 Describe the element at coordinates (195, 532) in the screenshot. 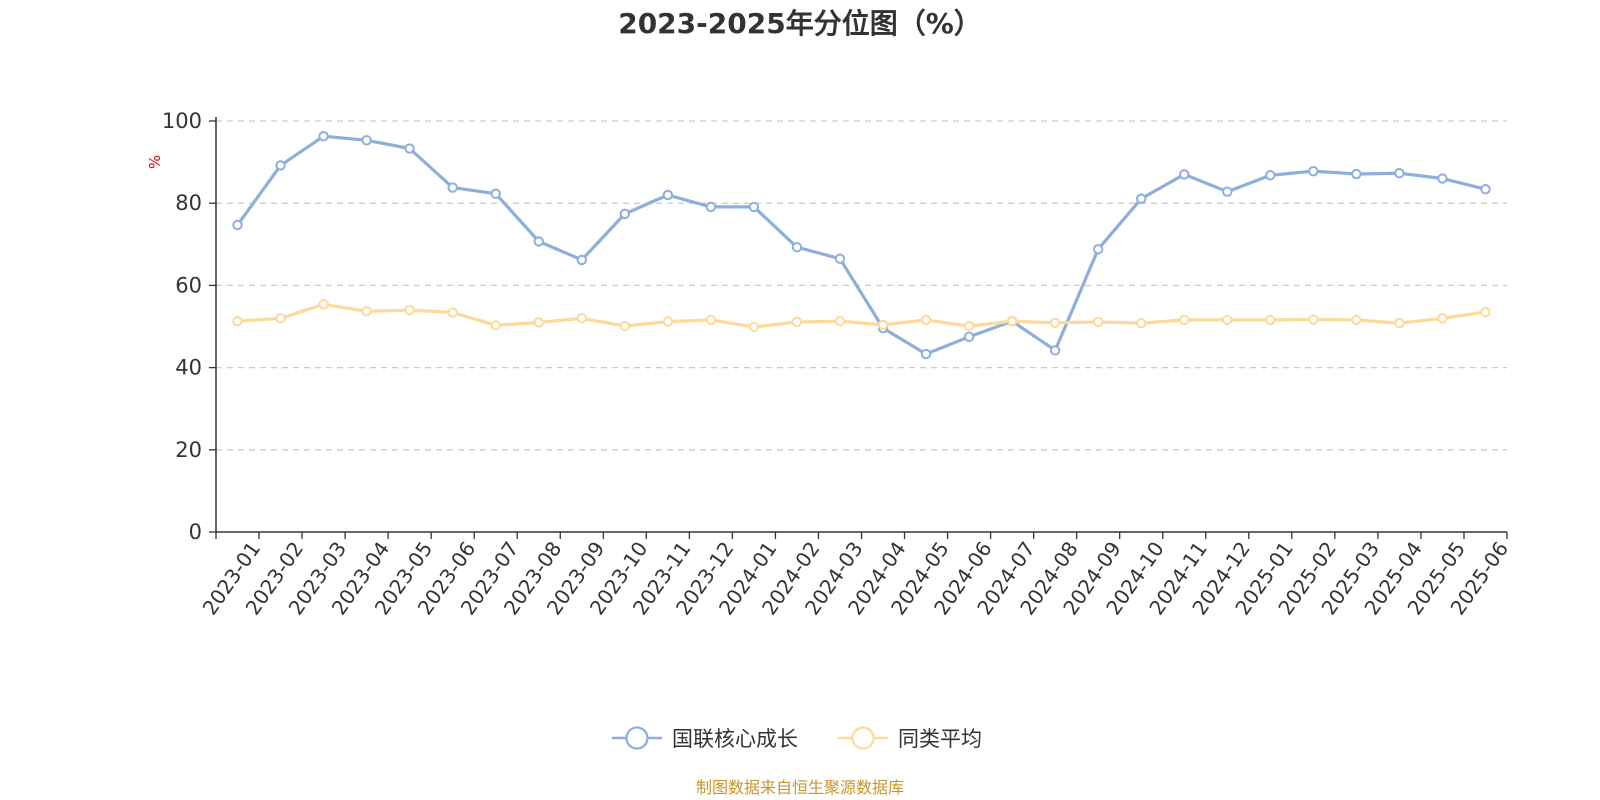

I see `y-tick-label: 0` at that location.